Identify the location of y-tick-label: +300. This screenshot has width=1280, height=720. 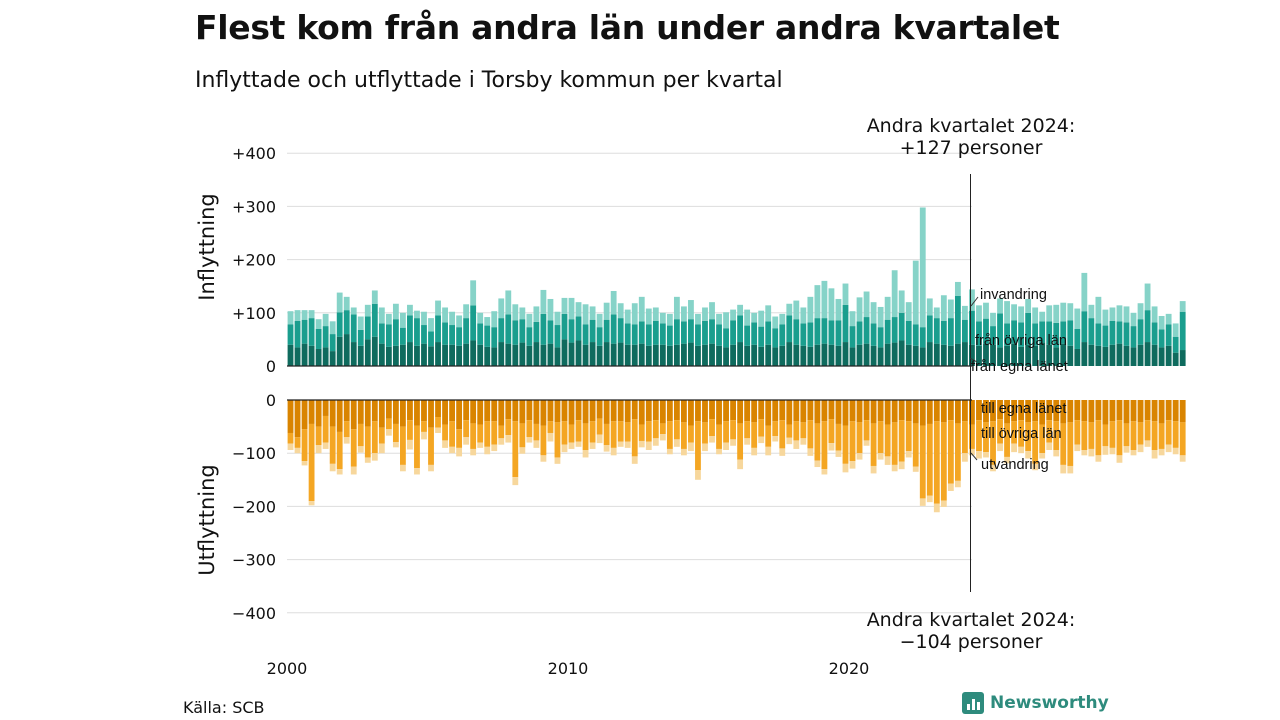
(254, 206).